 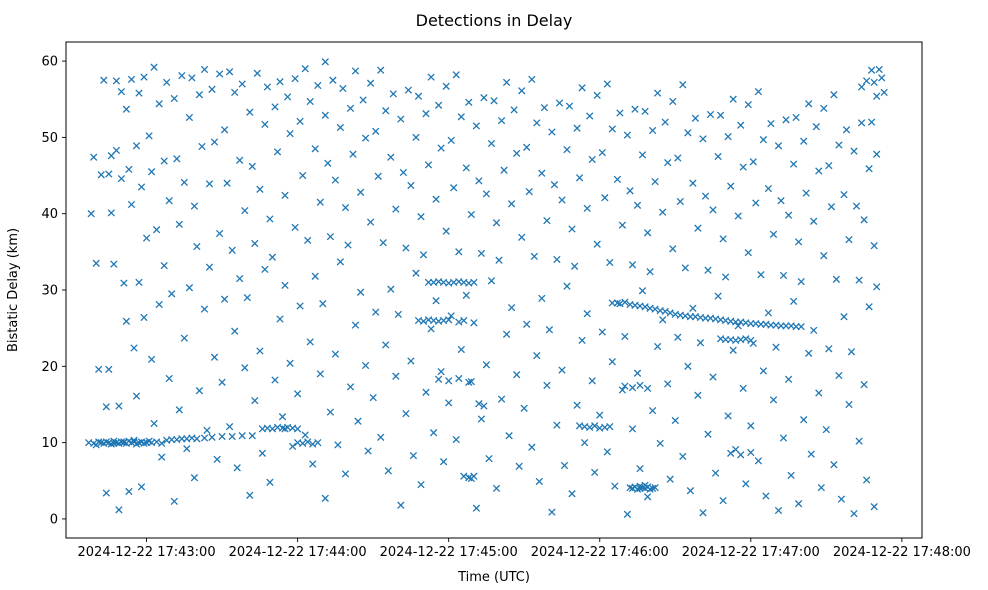 What do you see at coordinates (493, 577) in the screenshot?
I see `x-axis-label: Time (UTC)` at bounding box center [493, 577].